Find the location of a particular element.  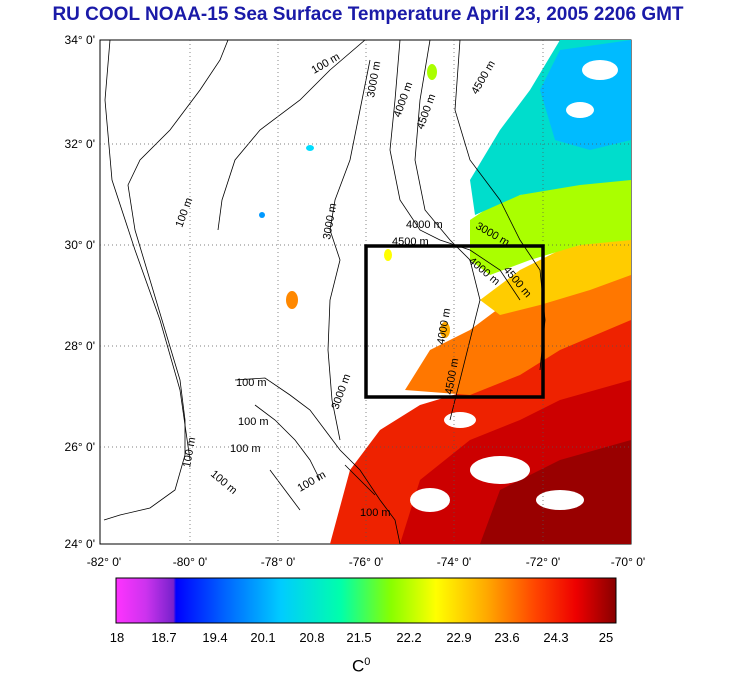

contour-label: 4000 m is located at coordinates (424, 225).